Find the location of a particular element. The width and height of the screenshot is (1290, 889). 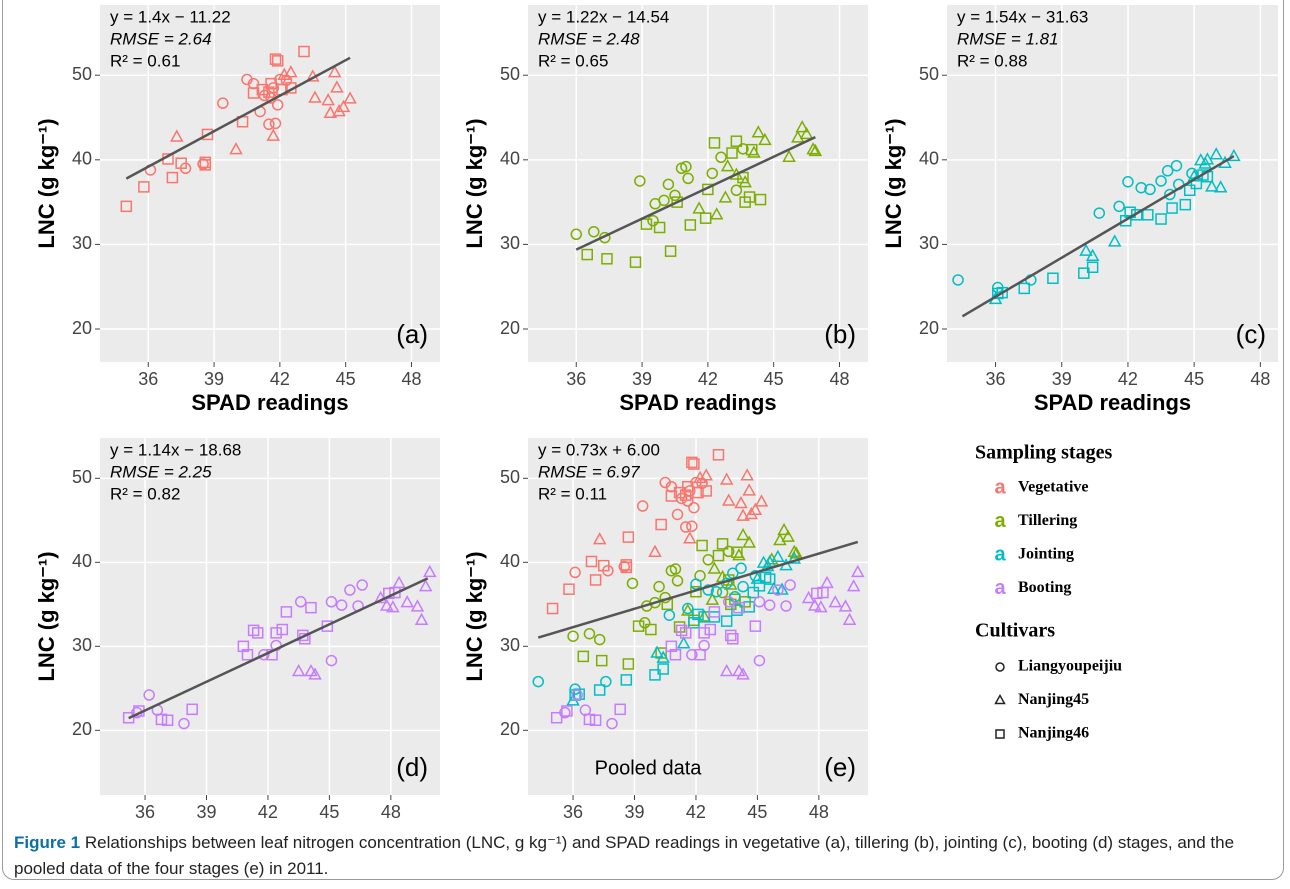

panel-label: (a) is located at coordinates (412, 334).